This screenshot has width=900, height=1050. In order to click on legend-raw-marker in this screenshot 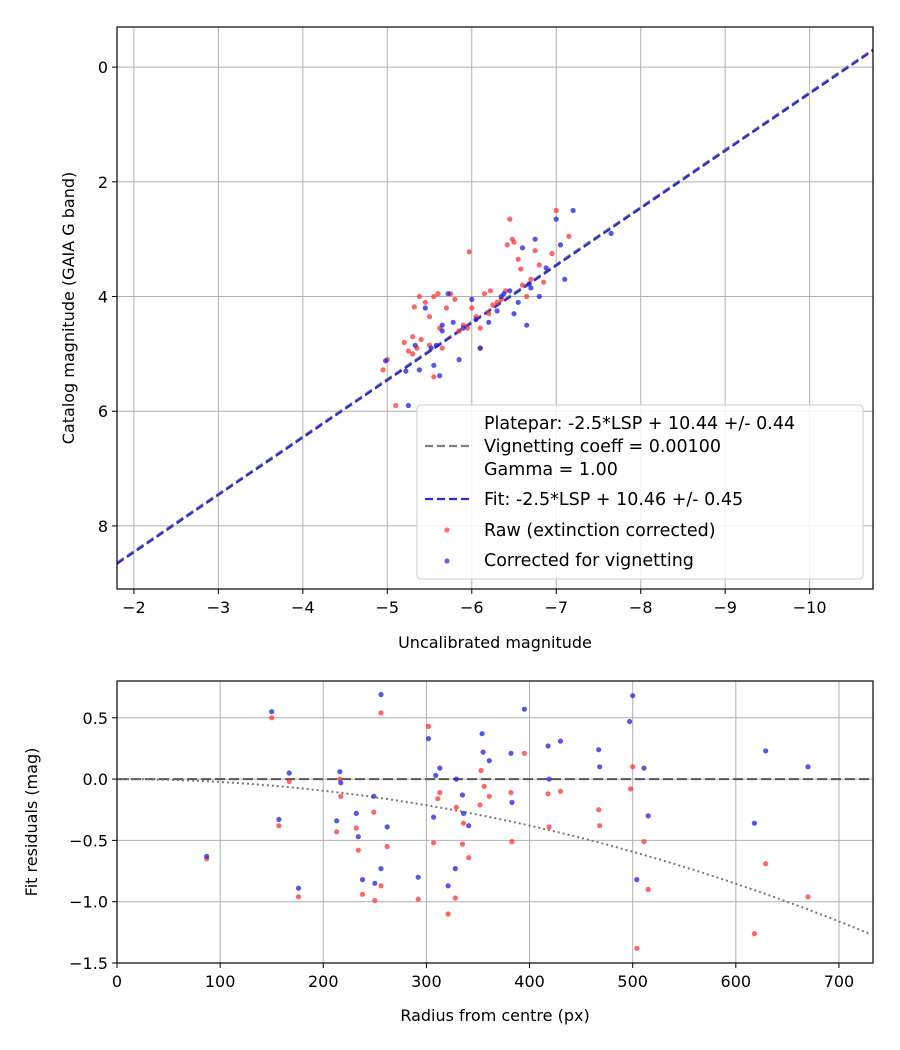, I will do `click(447, 530)`.